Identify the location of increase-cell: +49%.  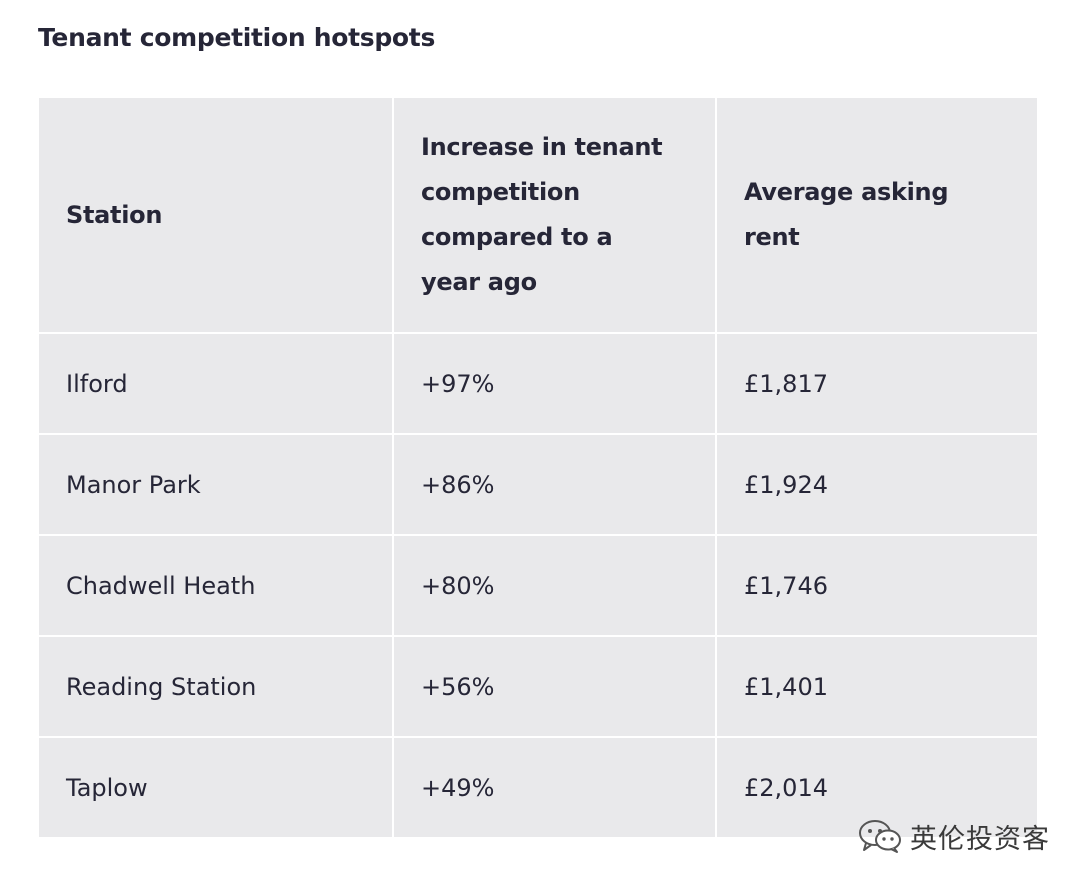
(554, 786).